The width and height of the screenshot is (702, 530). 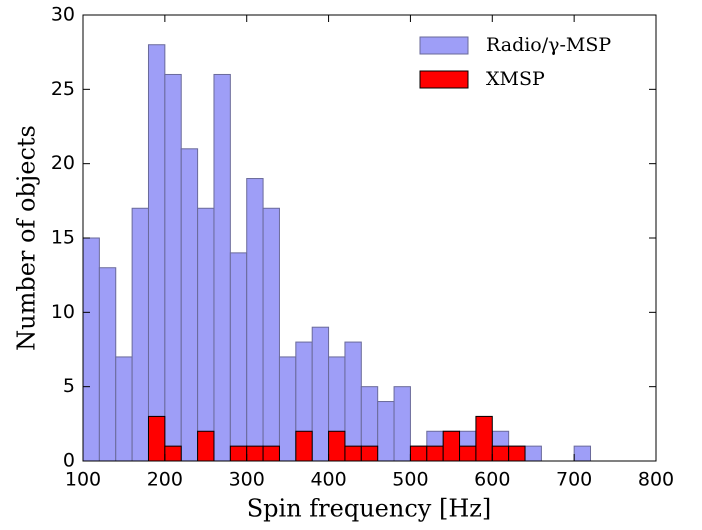 What do you see at coordinates (247, 480) in the screenshot?
I see `x-tick-label: 300` at bounding box center [247, 480].